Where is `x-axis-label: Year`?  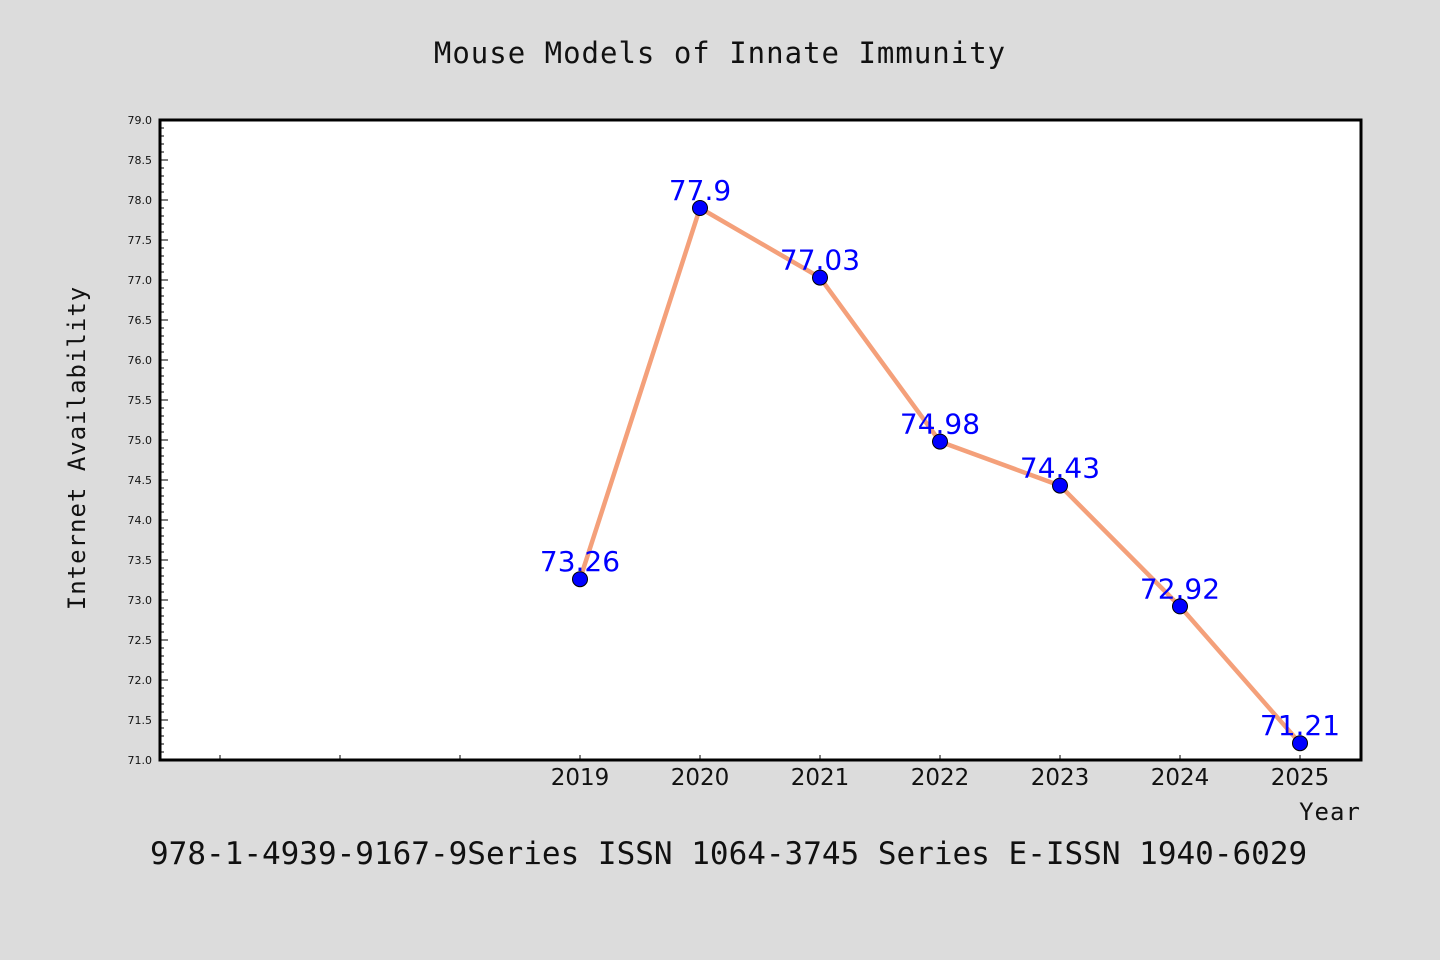
x-axis-label: Year is located at coordinates (1330, 812).